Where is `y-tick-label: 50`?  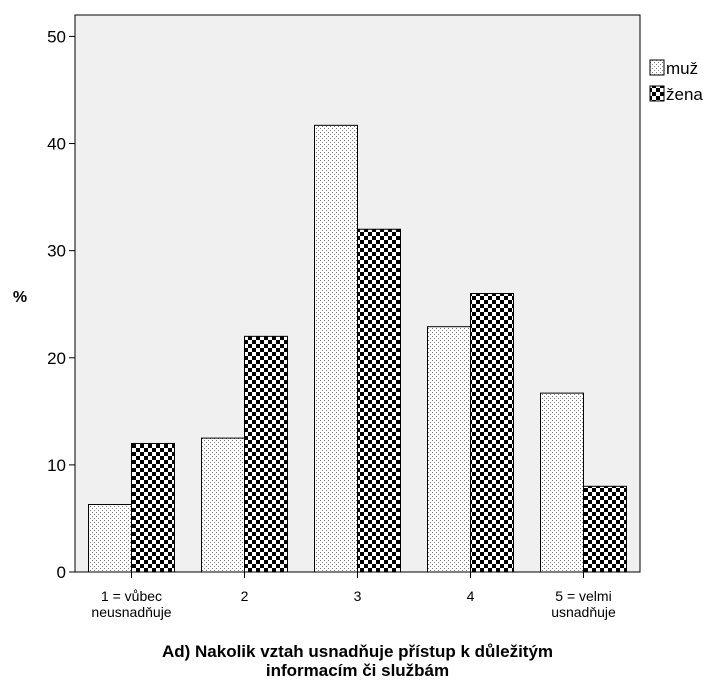 y-tick-label: 50 is located at coordinates (56, 36).